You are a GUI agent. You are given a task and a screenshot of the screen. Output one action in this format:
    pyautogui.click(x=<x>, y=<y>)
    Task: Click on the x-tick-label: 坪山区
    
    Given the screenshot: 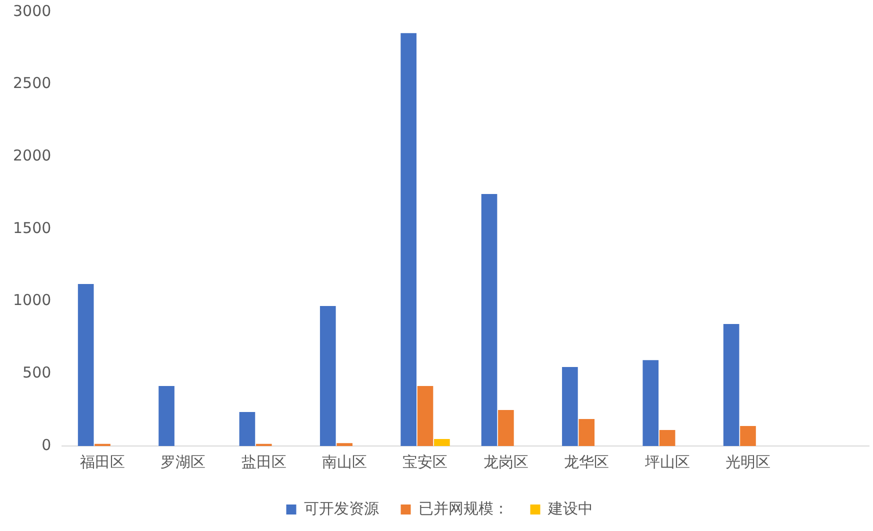 What is the action you would take?
    pyautogui.click(x=667, y=461)
    